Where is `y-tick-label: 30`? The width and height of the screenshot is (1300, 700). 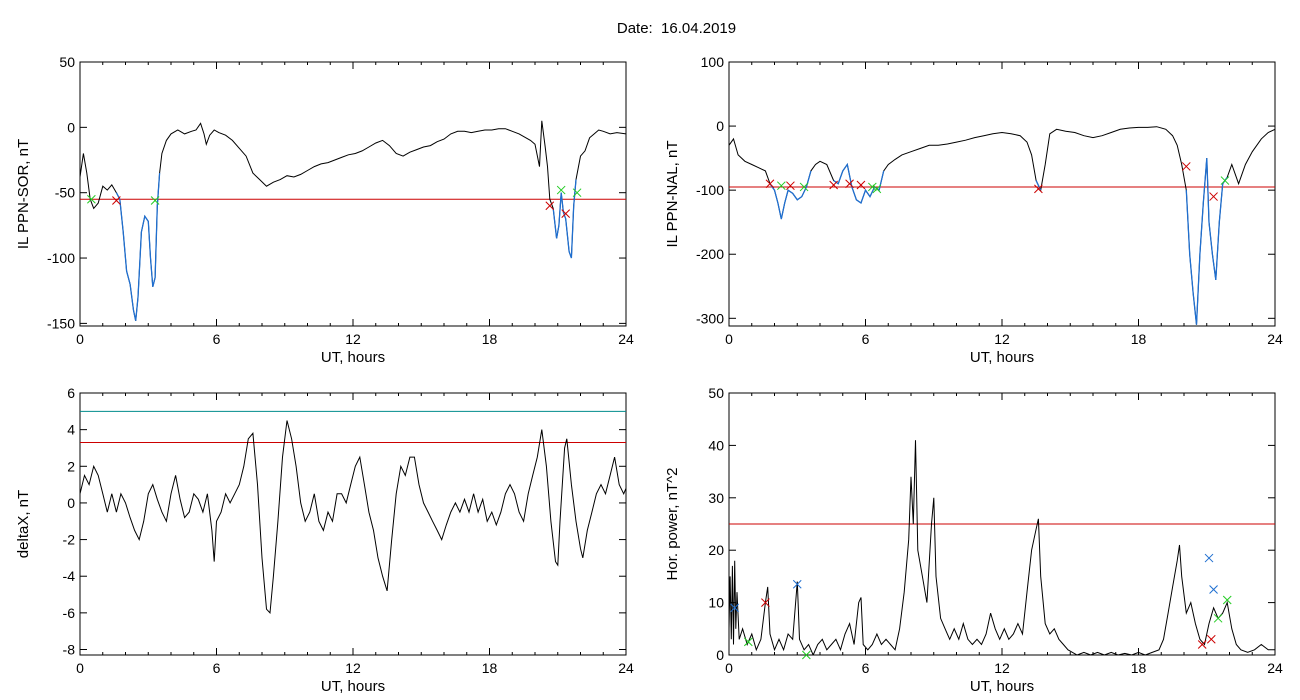 y-tick-label: 30 is located at coordinates (716, 498).